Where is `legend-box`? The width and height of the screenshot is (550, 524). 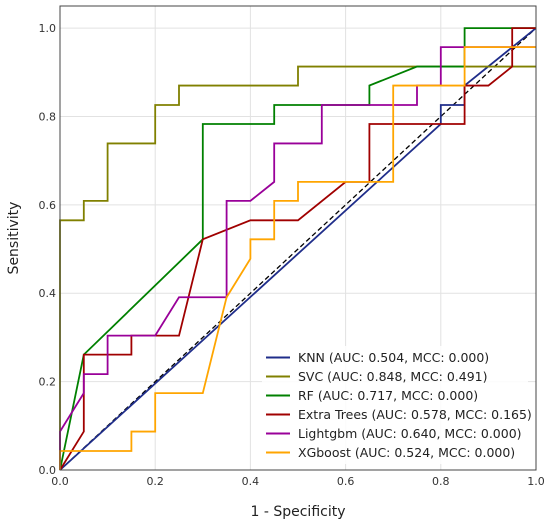
legend-box is located at coordinates (395, 405).